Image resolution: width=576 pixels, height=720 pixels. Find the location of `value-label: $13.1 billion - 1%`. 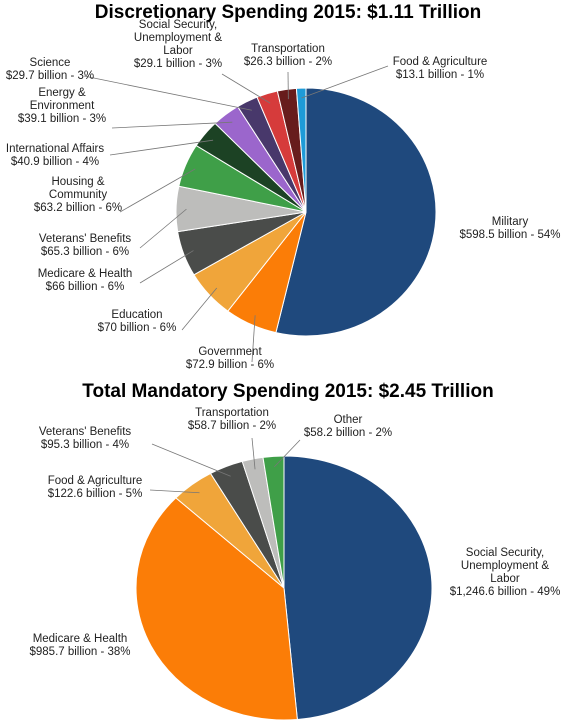

value-label: $13.1 billion - 1% is located at coordinates (440, 75).